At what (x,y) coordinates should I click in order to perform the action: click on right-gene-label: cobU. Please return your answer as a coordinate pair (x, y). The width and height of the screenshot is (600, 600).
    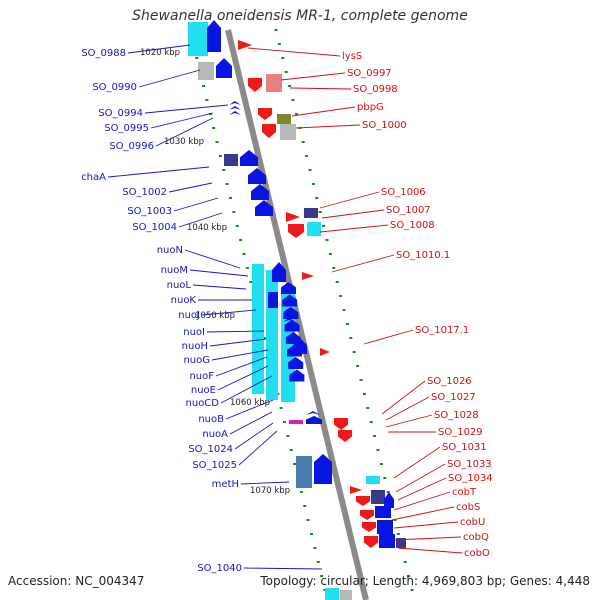
    Looking at the image, I should click on (472, 522).